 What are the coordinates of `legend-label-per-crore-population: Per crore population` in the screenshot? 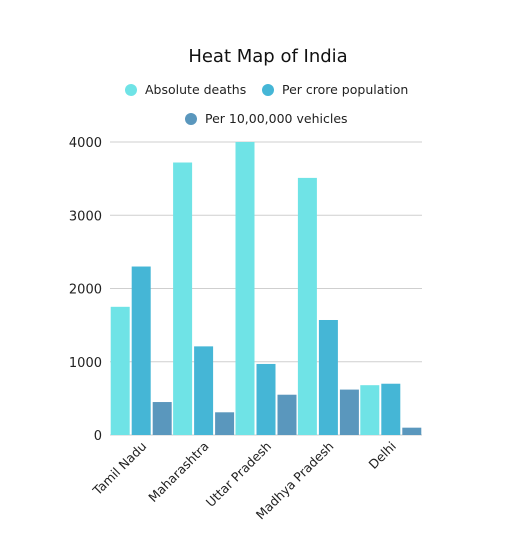 It's located at (345, 89).